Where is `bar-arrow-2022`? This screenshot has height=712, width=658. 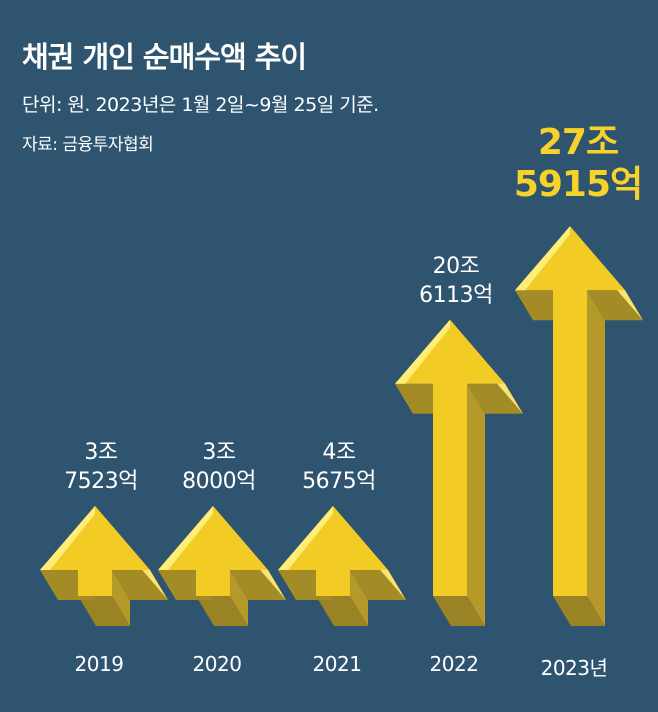
bar-arrow-2022 is located at coordinates (459, 472).